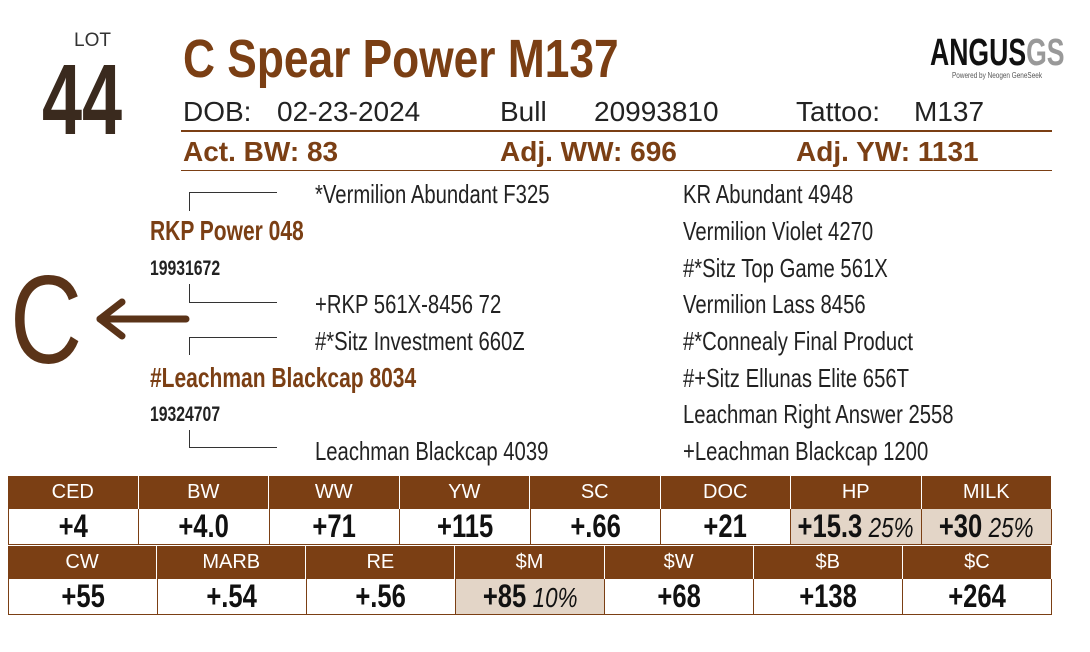 This screenshot has width=1090, height=652. I want to click on epd-header-row: CW MARB RE $M $W $B $C, so click(530, 562).